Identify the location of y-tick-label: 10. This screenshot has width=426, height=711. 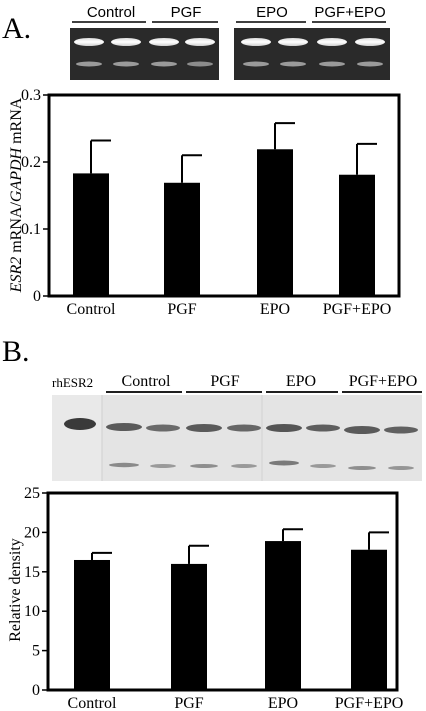
(32, 611).